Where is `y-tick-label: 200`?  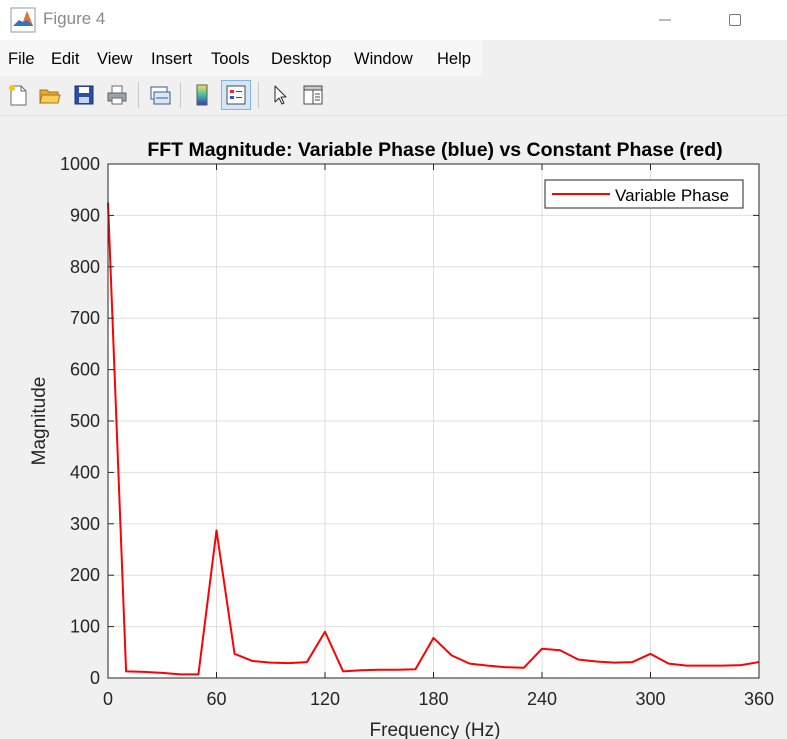 y-tick-label: 200 is located at coordinates (85, 575).